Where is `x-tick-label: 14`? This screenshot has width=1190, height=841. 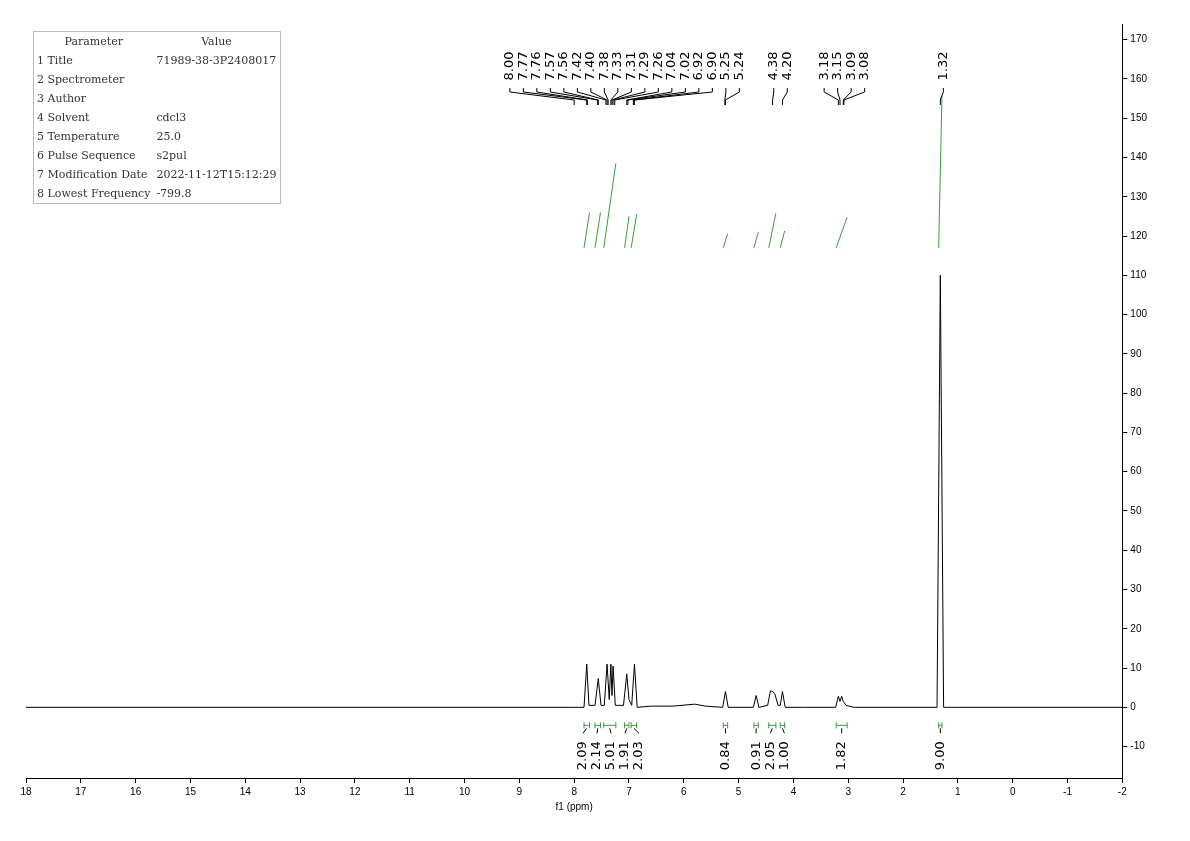 x-tick-label: 14 is located at coordinates (245, 791).